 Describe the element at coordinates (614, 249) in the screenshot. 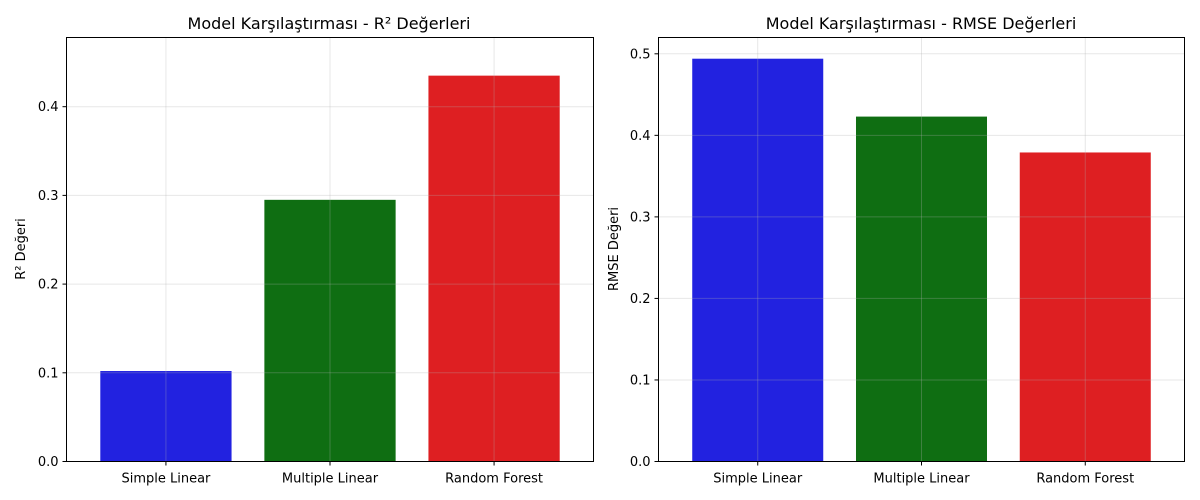

I see `rmse-y-axis-label: RMSE Değeri` at that location.